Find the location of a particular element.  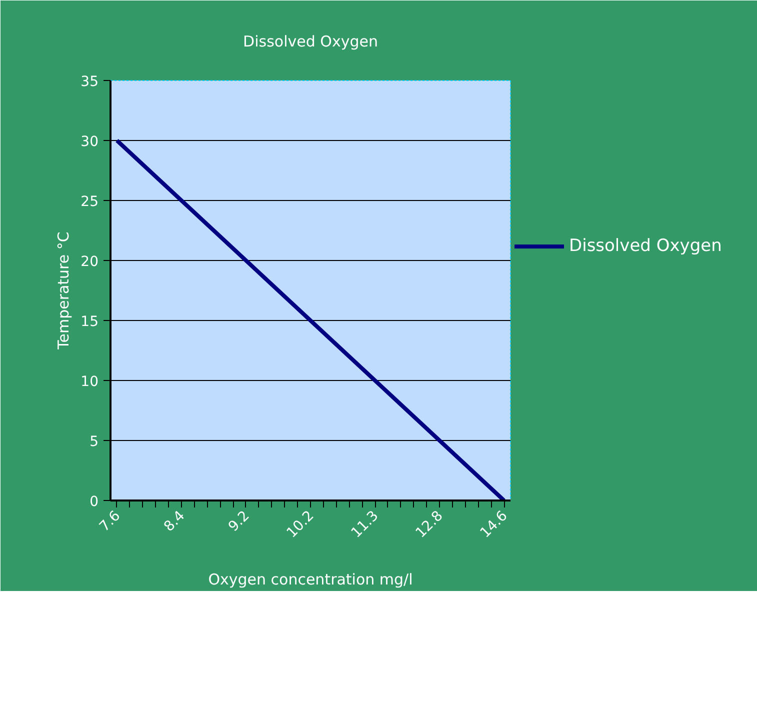

chart-title: Dissolved Oxygen is located at coordinates (310, 41).